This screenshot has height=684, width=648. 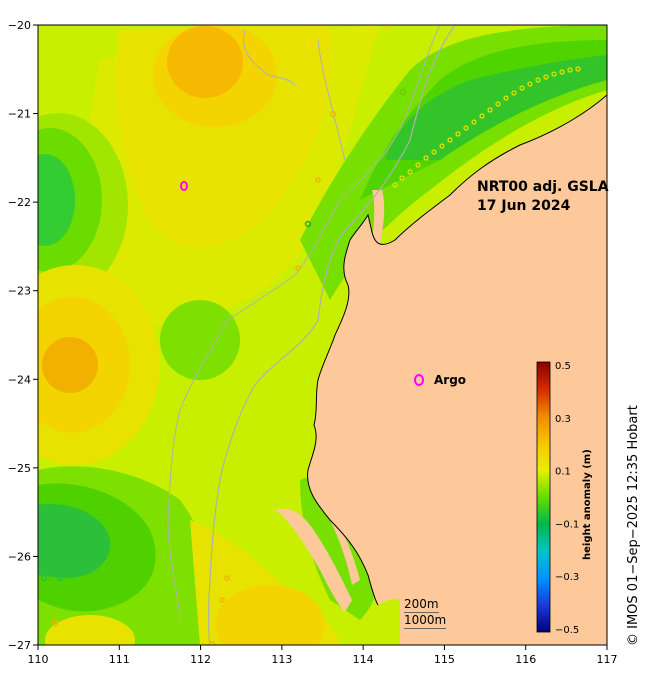 What do you see at coordinates (557, 498) in the screenshot?
I see `colorbar: 0.5 0.3 0.1 −0.1 −0.3 −0.5` at bounding box center [557, 498].